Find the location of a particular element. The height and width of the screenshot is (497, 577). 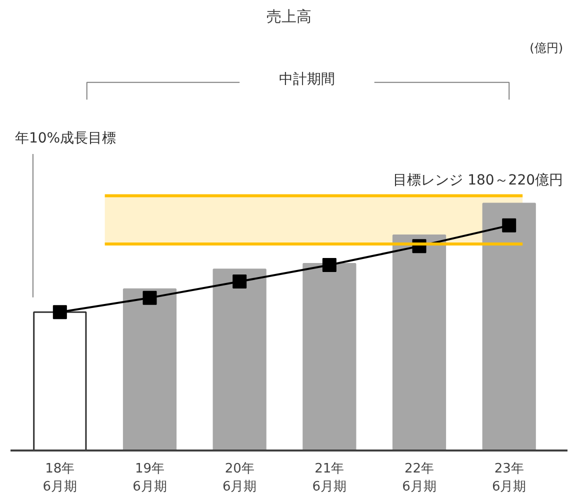

text: 中計期間 is located at coordinates (306, 79).